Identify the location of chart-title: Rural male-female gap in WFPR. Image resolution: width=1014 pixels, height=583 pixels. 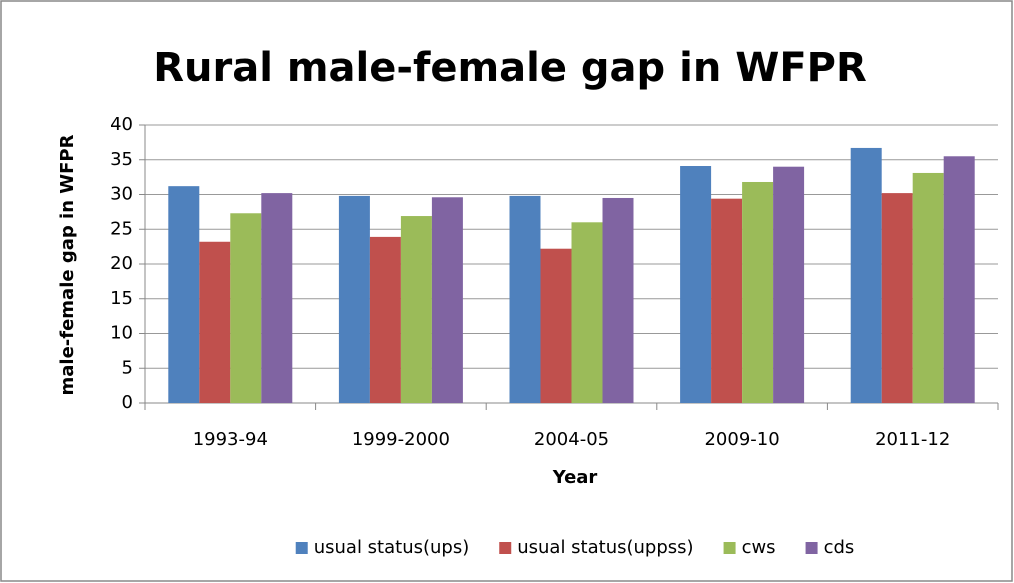
(510, 68).